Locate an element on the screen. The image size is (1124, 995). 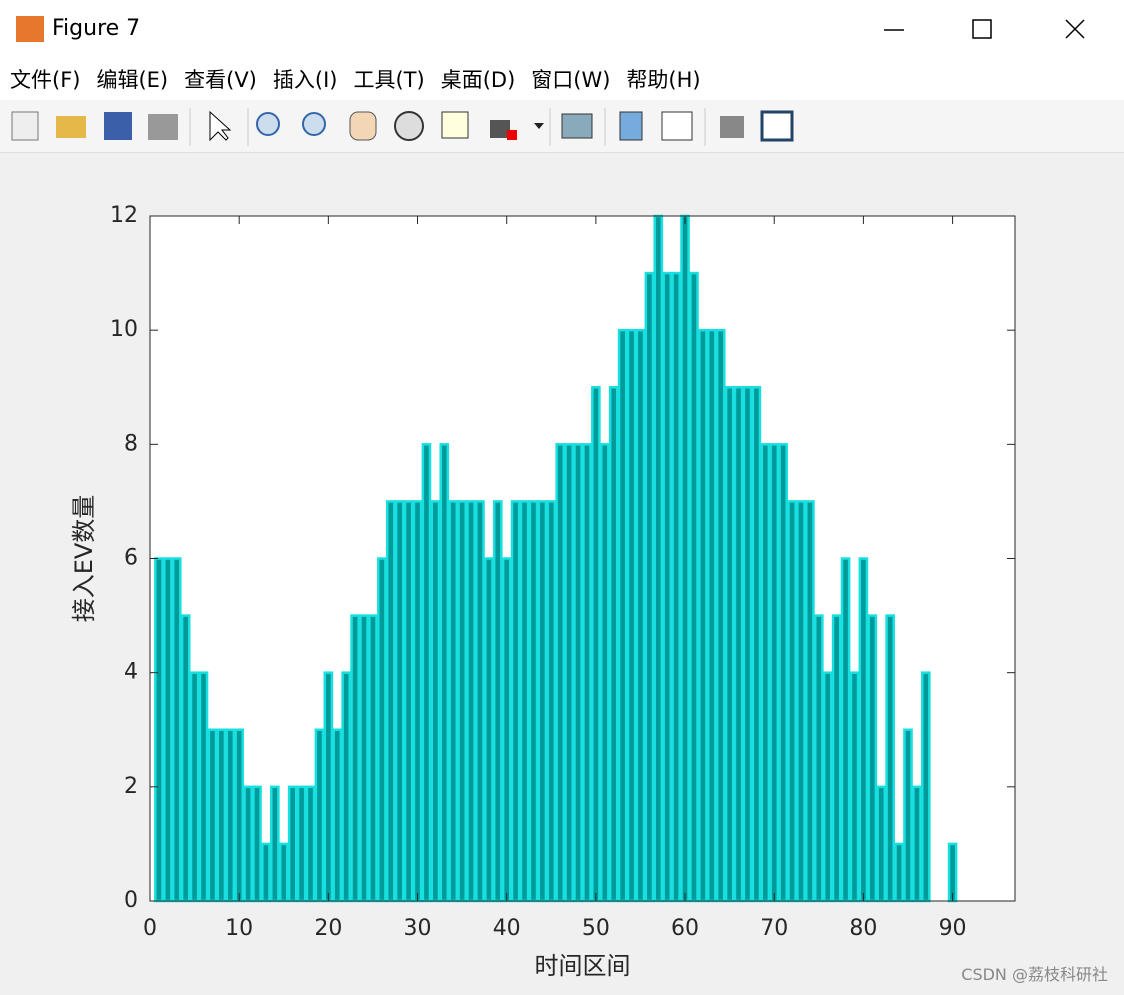
menu-item: 帮助(H) is located at coordinates (663, 80).